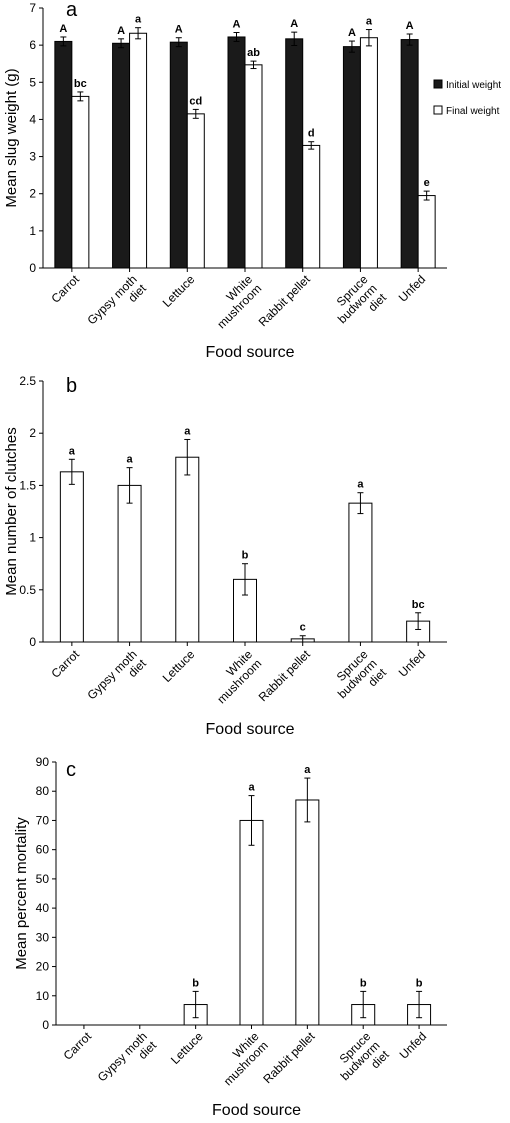 The image size is (510, 1123). Describe the element at coordinates (32, 45) in the screenshot. I see `y-tick-label: 6` at that location.